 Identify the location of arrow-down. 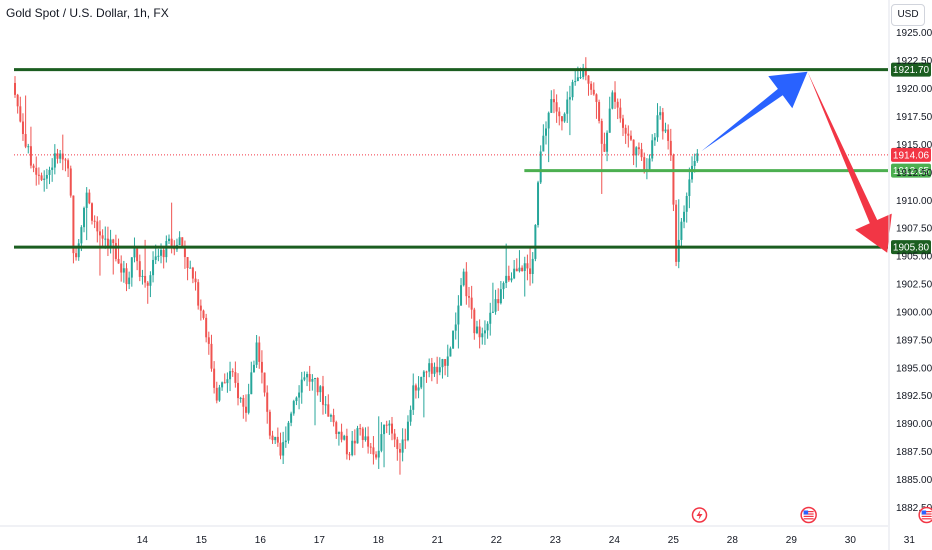
(849, 162).